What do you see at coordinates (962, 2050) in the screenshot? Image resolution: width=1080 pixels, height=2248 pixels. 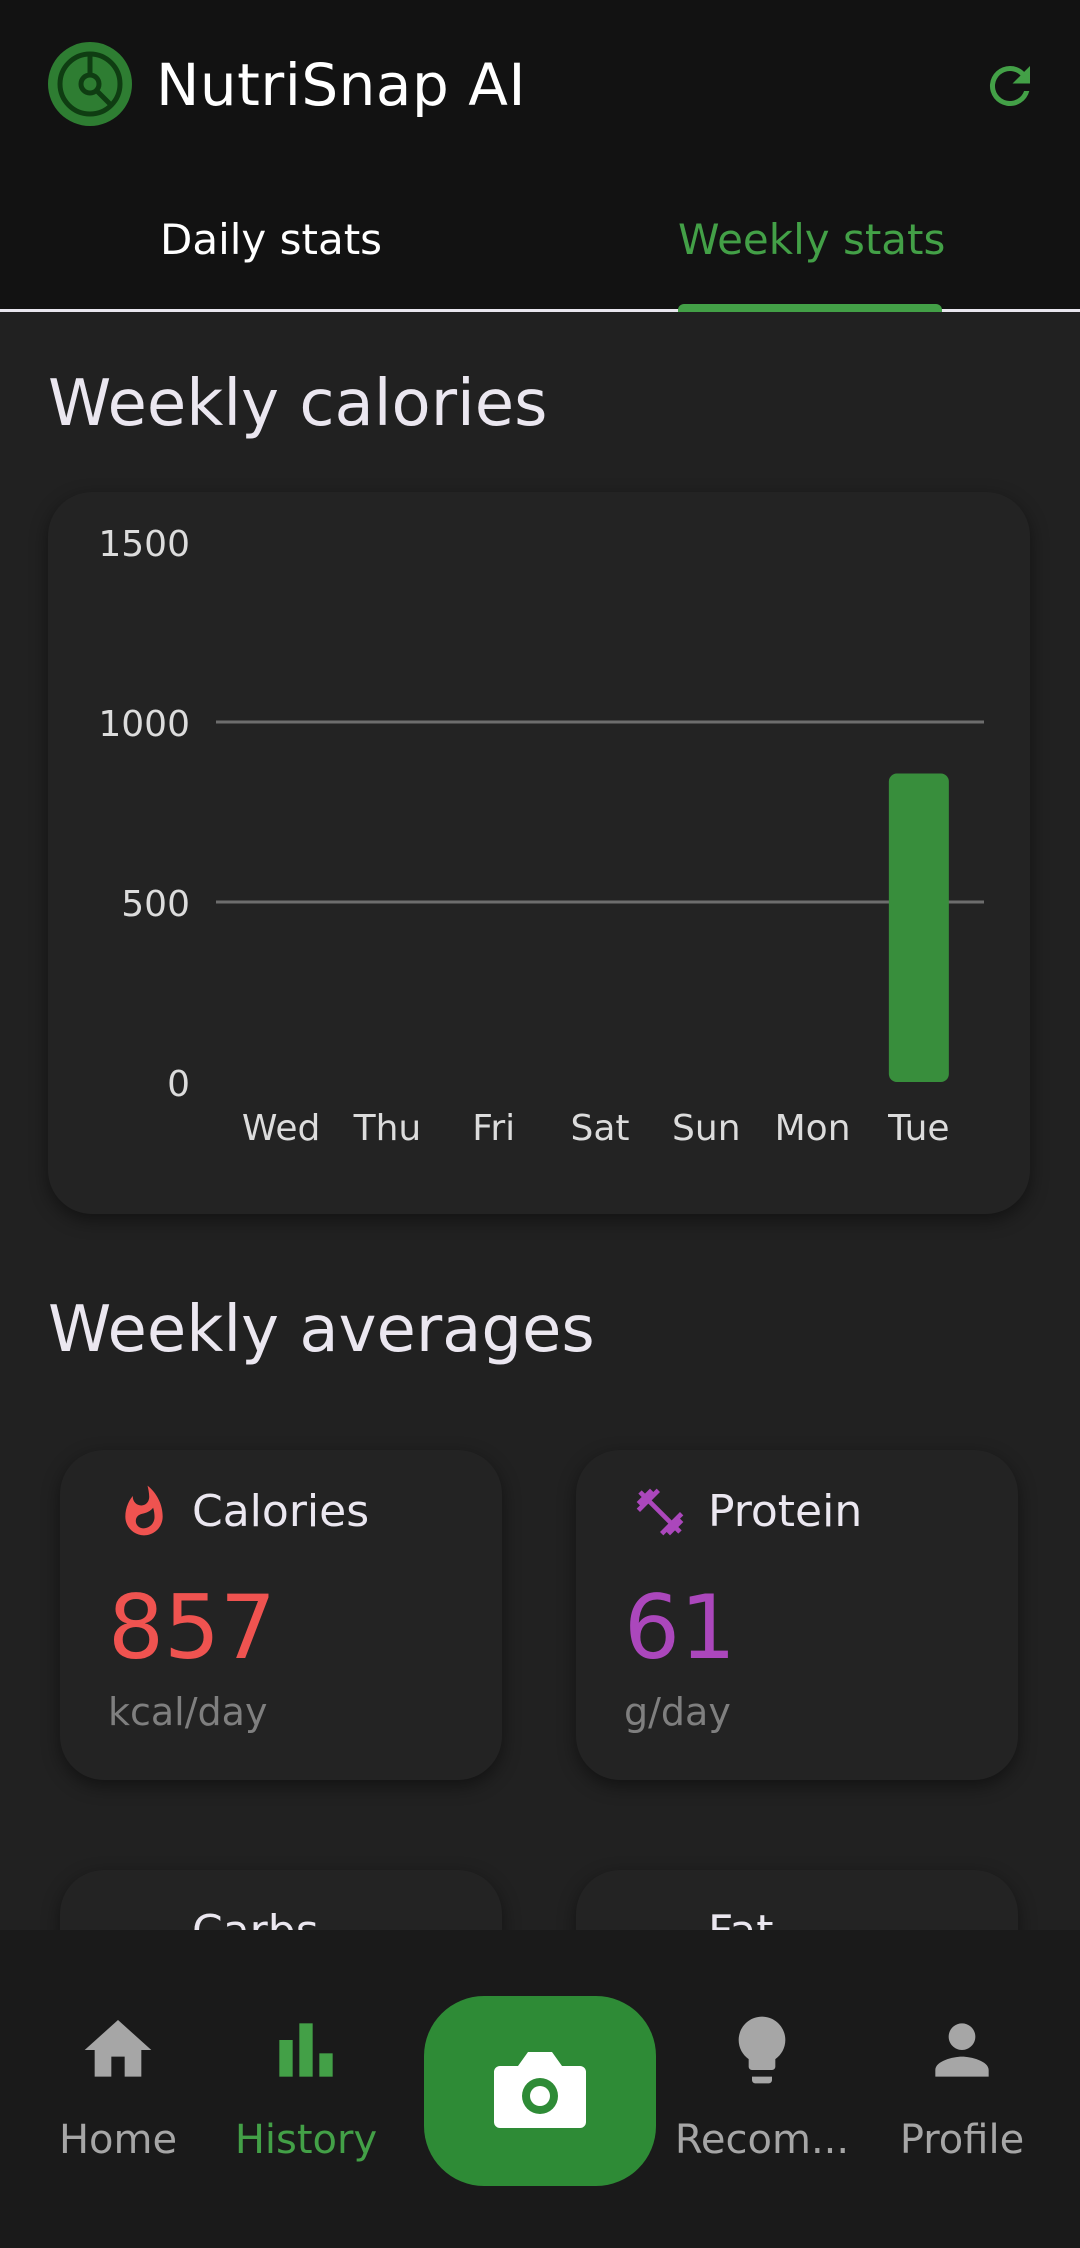 I see `person-icon` at bounding box center [962, 2050].